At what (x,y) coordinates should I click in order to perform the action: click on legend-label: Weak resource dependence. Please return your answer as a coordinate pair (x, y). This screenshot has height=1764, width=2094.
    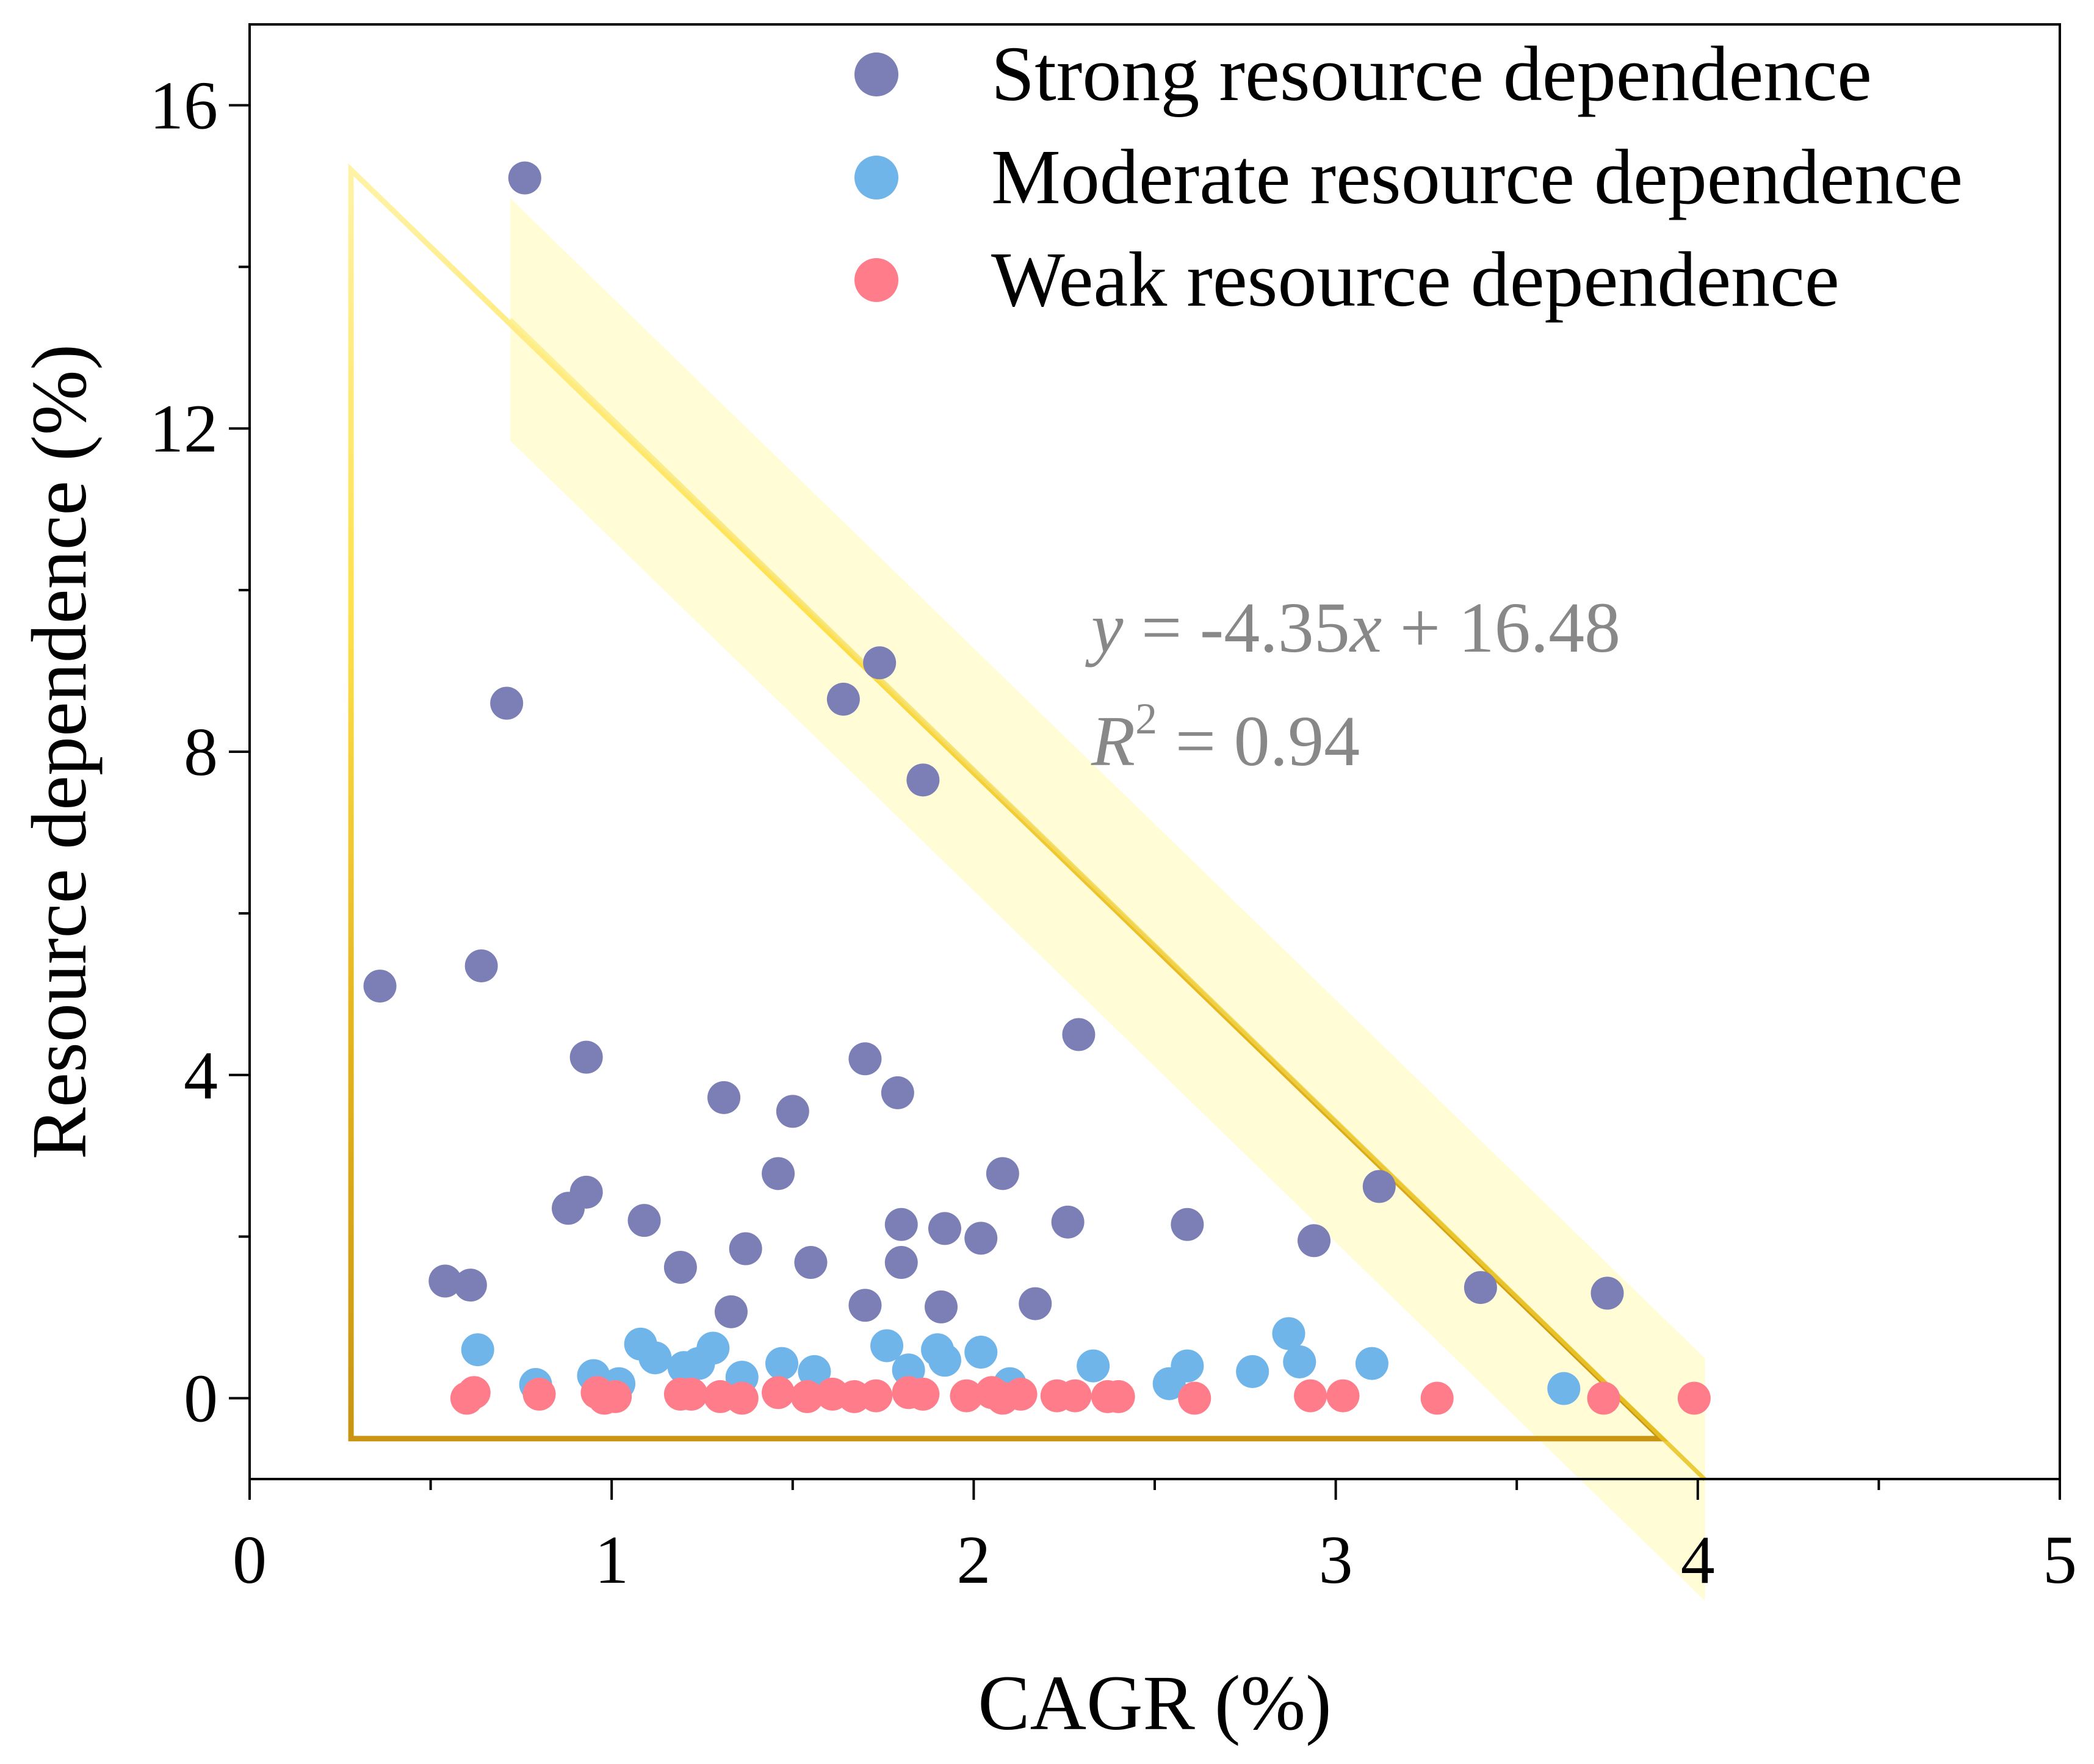
    Looking at the image, I should click on (1415, 279).